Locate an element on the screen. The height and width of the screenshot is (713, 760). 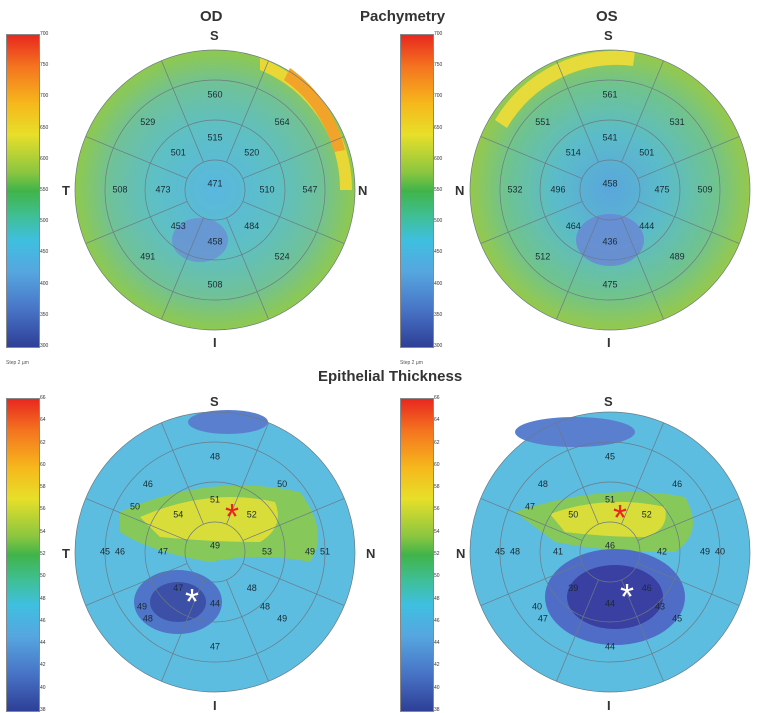
os-pachy-n: N is located at coordinates (460, 190).